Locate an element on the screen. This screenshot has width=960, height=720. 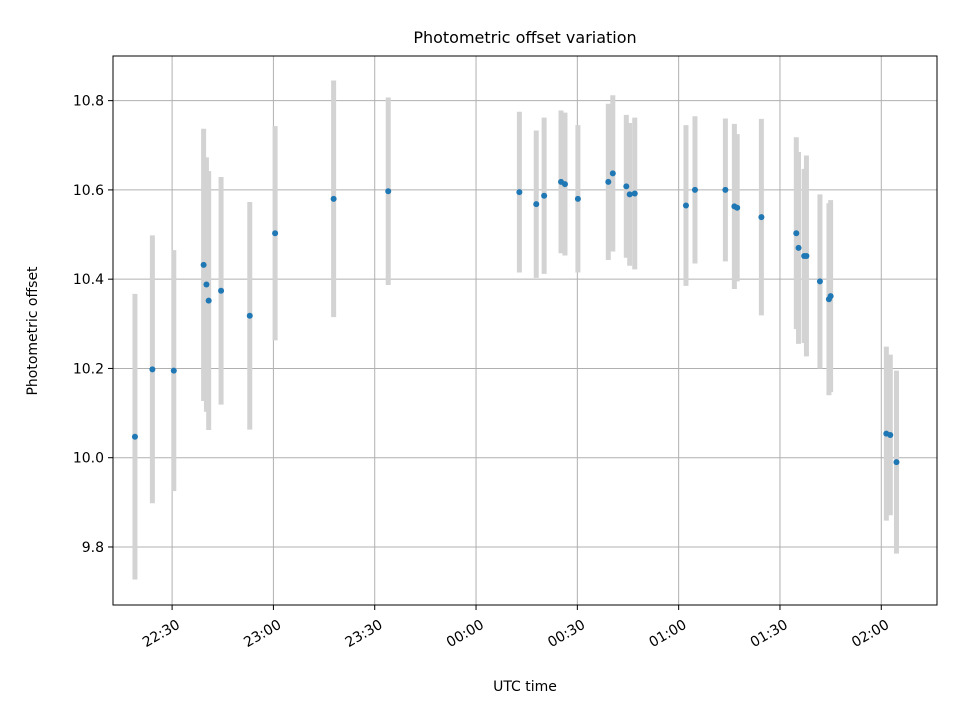
y-tick-label: 10.6 is located at coordinates (88, 191).